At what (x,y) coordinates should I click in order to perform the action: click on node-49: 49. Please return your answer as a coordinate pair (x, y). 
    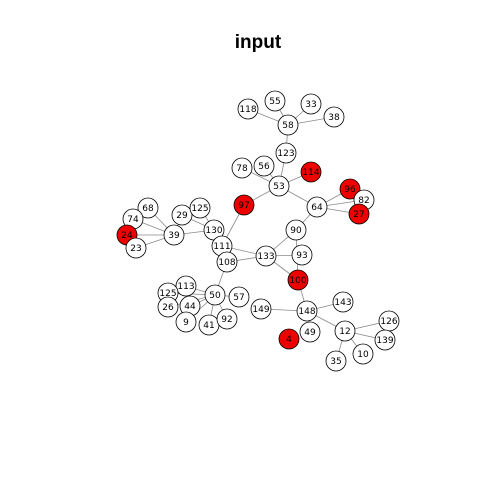
    Looking at the image, I should click on (310, 332).